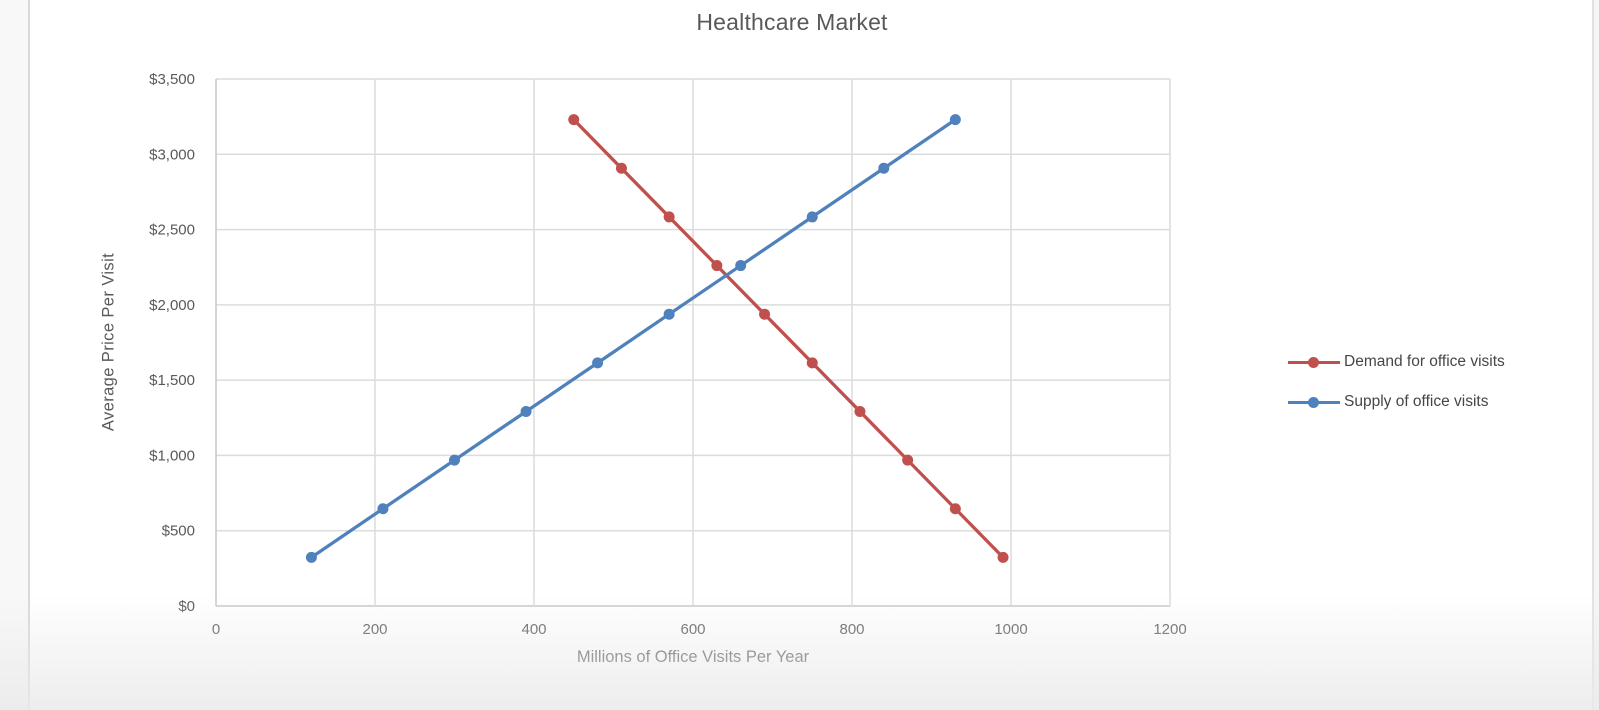  Describe the element at coordinates (1596, 355) in the screenshot. I see `page-right-gutter` at that location.